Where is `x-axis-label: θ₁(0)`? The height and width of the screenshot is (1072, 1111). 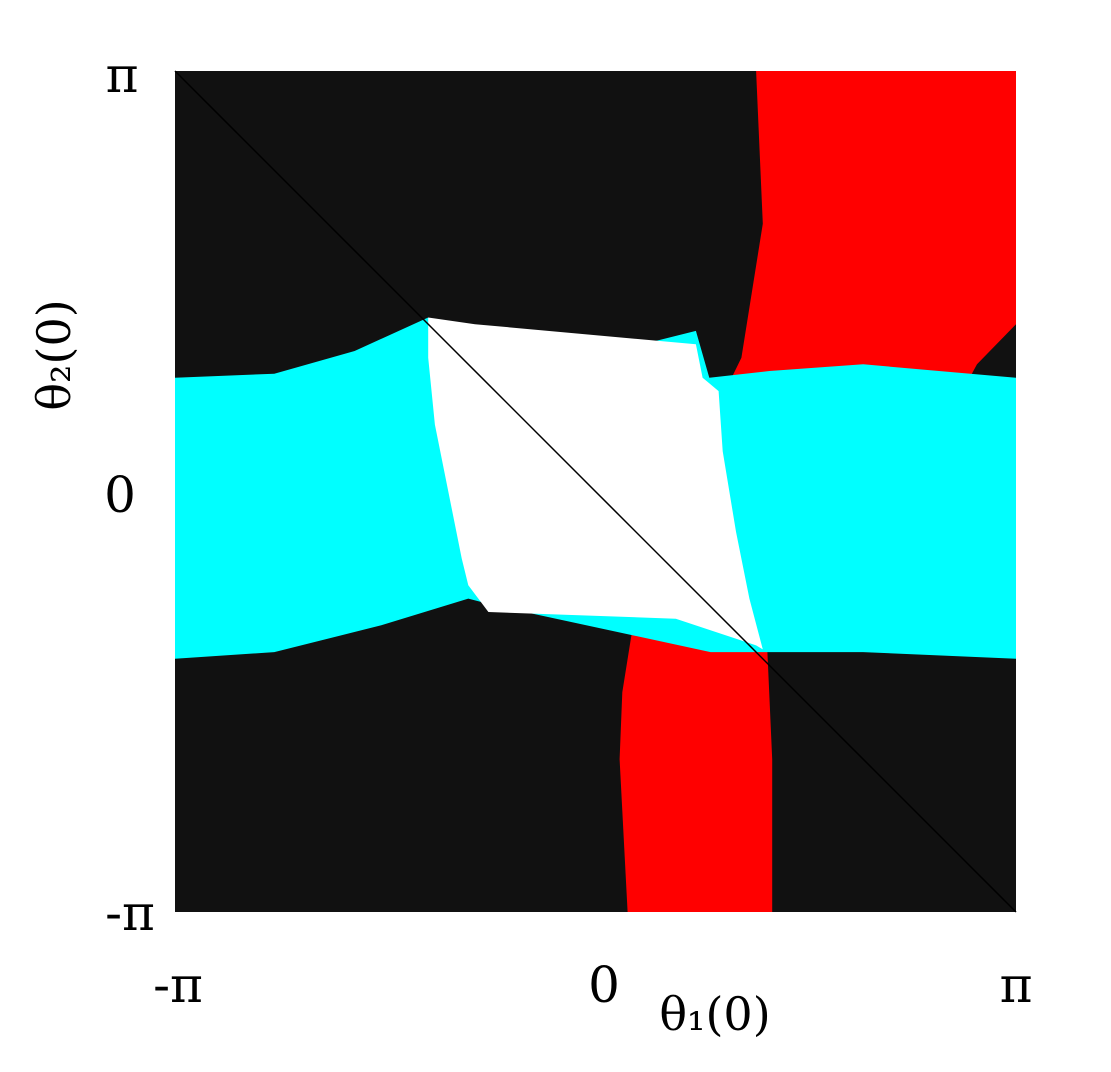 x-axis-label: θ₁(0) is located at coordinates (714, 1014).